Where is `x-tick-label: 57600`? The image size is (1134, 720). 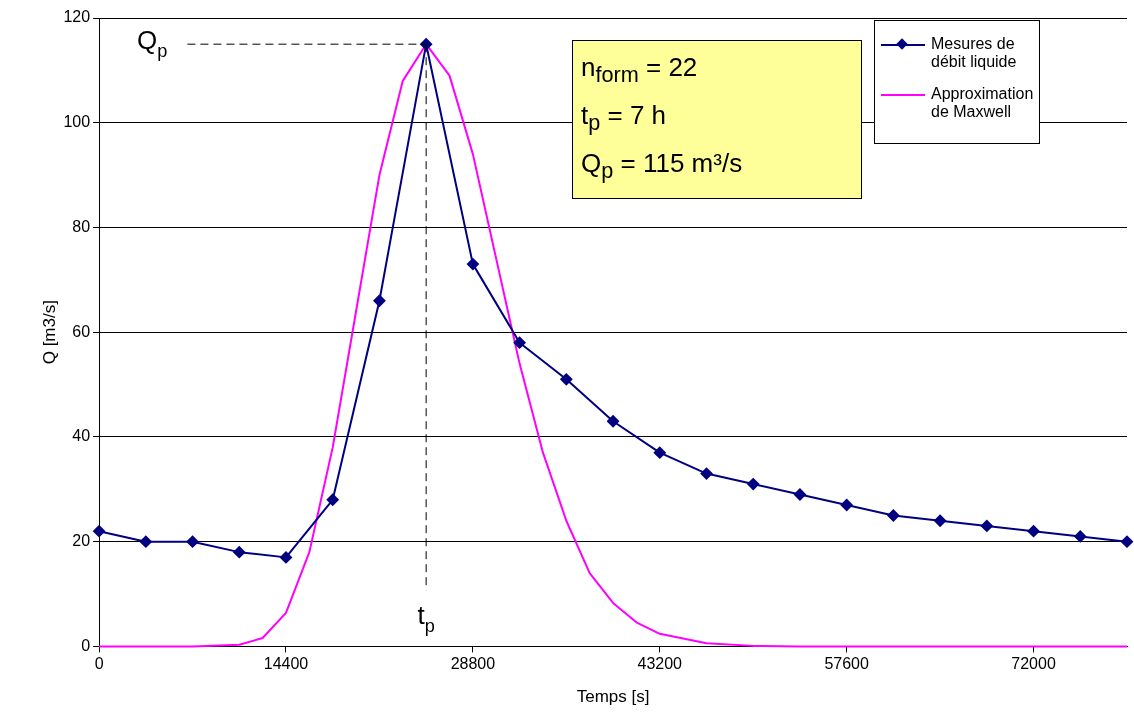
x-tick-label: 57600 is located at coordinates (847, 664).